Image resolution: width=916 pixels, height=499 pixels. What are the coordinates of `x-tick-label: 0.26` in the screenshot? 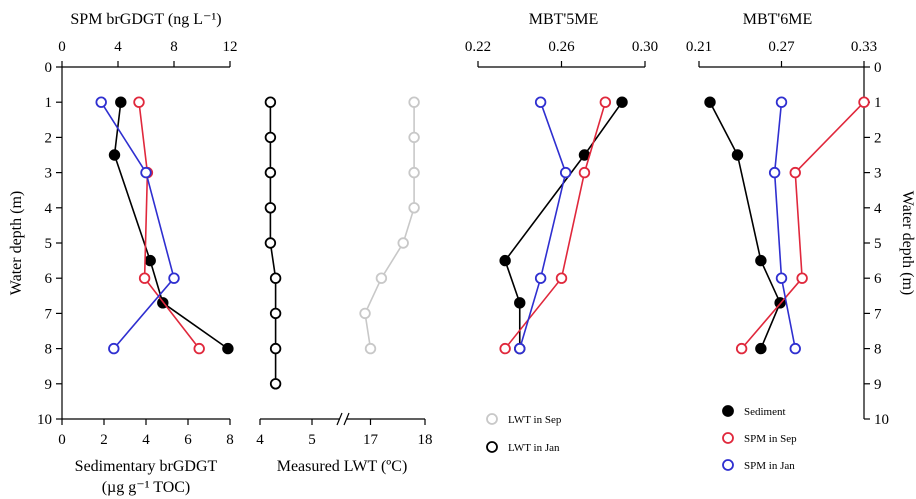 It's located at (561, 47).